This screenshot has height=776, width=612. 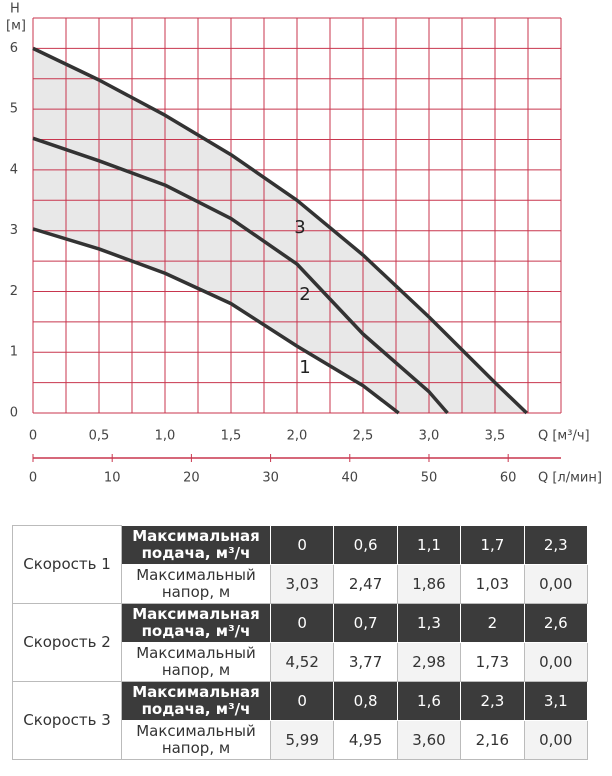 I want to click on x-label: Q [м³/ч], so click(x=564, y=436).